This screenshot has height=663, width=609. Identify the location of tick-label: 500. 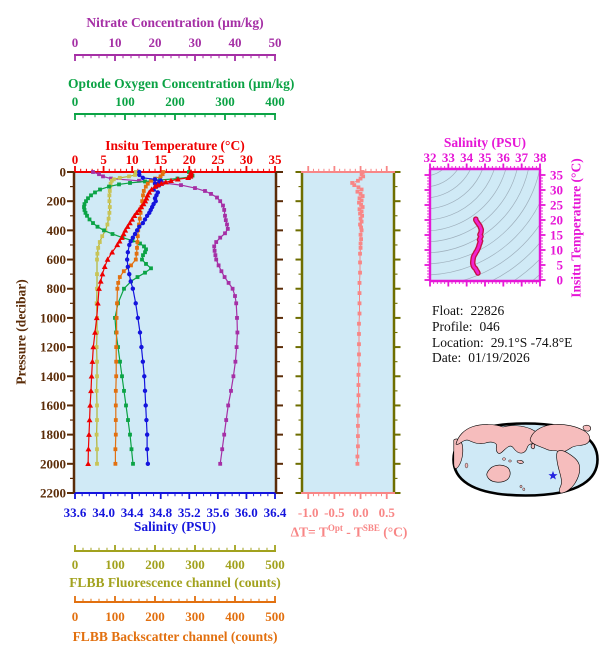
(275, 616).